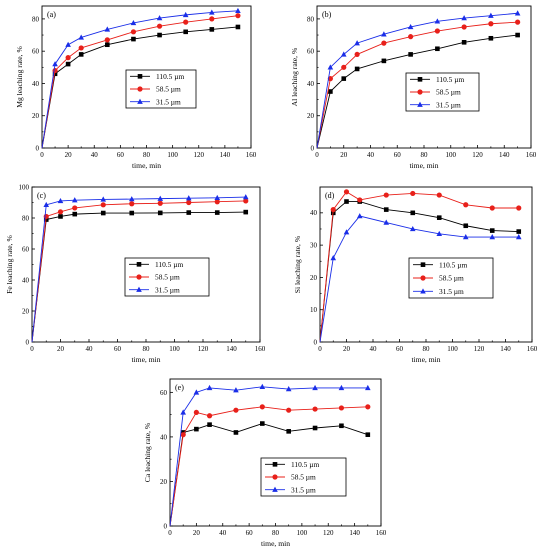 This screenshot has width=548, height=550. I want to click on plot-frame, so click(275, 452).